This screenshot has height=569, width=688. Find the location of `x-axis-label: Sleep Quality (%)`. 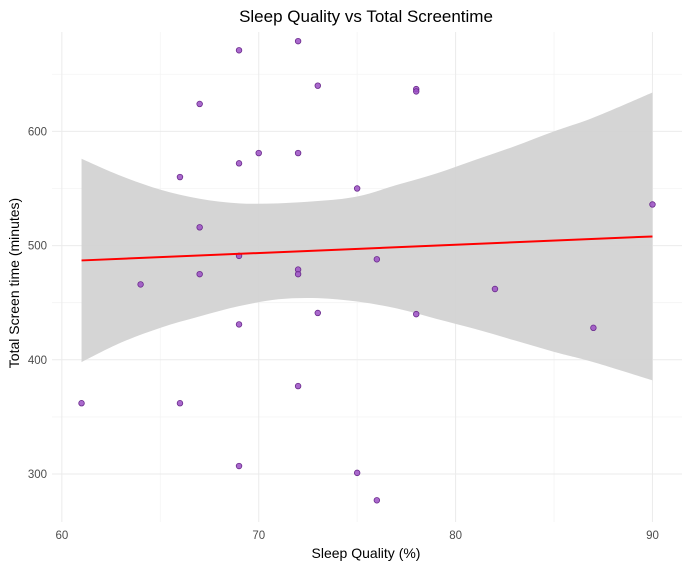

x-axis-label: Sleep Quality (%) is located at coordinates (366, 553).